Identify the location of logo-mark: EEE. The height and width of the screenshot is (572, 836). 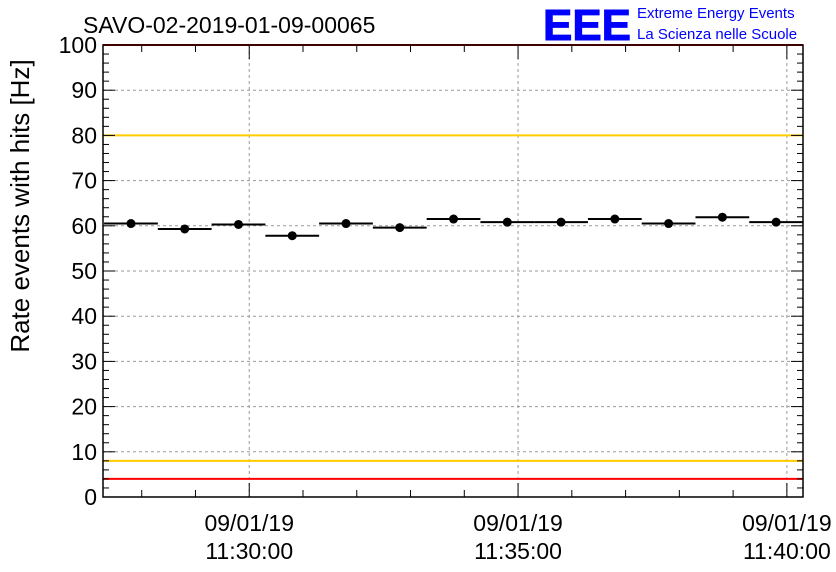
(587, 25).